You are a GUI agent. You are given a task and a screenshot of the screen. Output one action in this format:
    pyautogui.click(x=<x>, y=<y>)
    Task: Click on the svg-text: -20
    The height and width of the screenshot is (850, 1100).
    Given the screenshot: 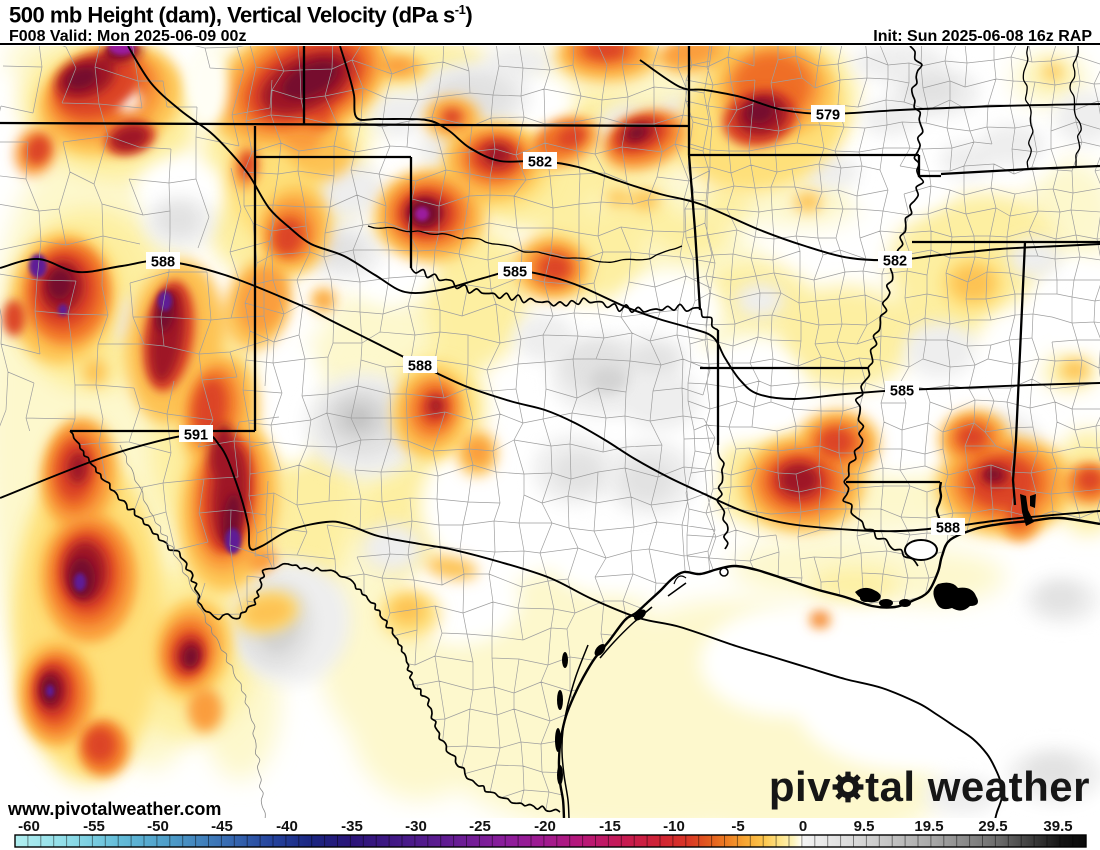 What is the action you would take?
    pyautogui.click(x=545, y=826)
    